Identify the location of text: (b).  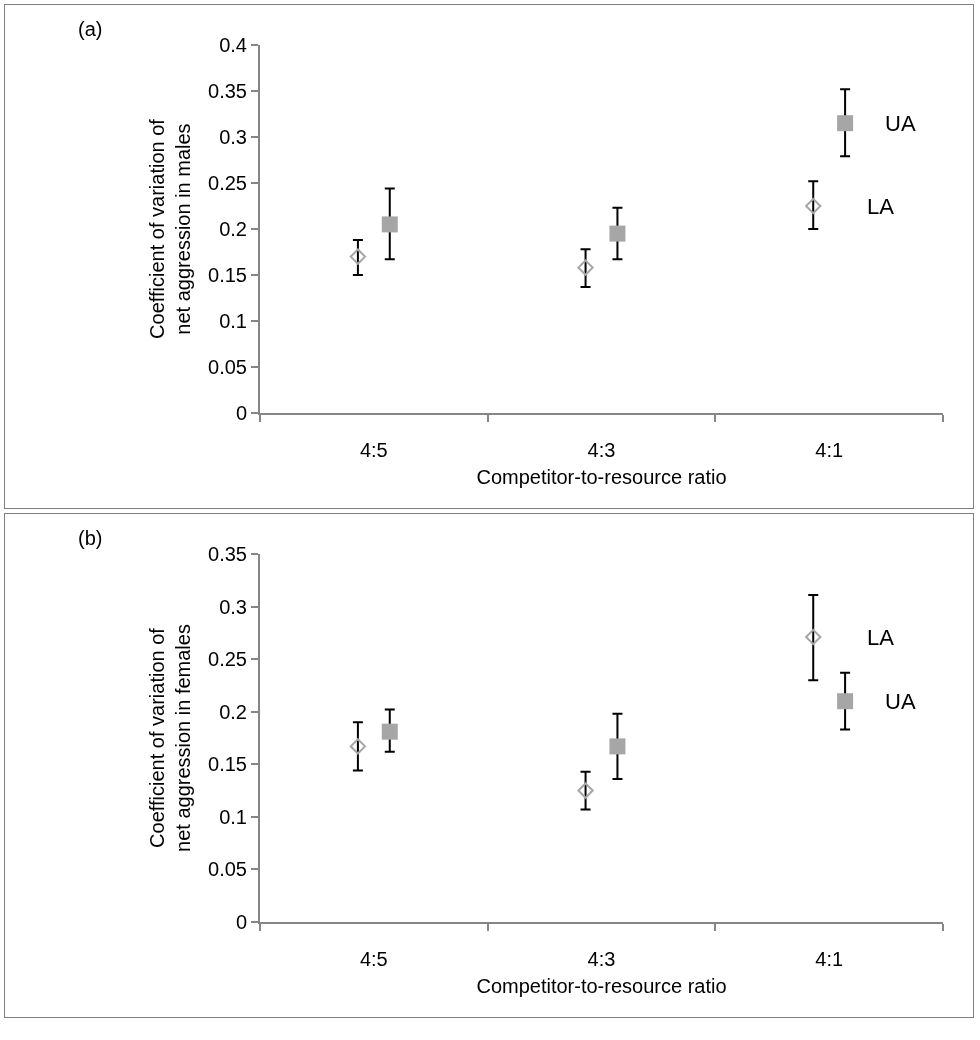
(90, 538).